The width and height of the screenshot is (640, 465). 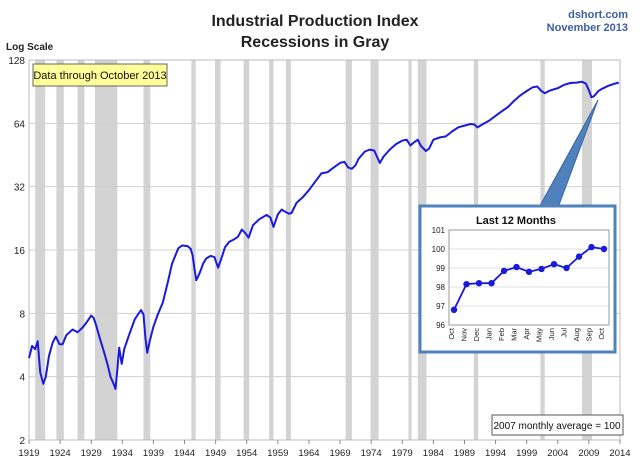 I want to click on chart-subtitle: Recessions in Gray, so click(x=315, y=42).